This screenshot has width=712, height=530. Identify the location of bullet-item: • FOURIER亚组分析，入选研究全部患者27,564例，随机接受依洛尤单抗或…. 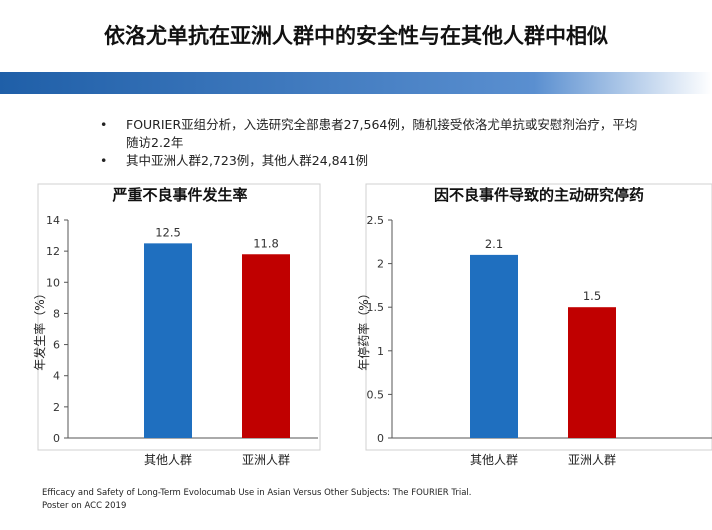
(370, 134).